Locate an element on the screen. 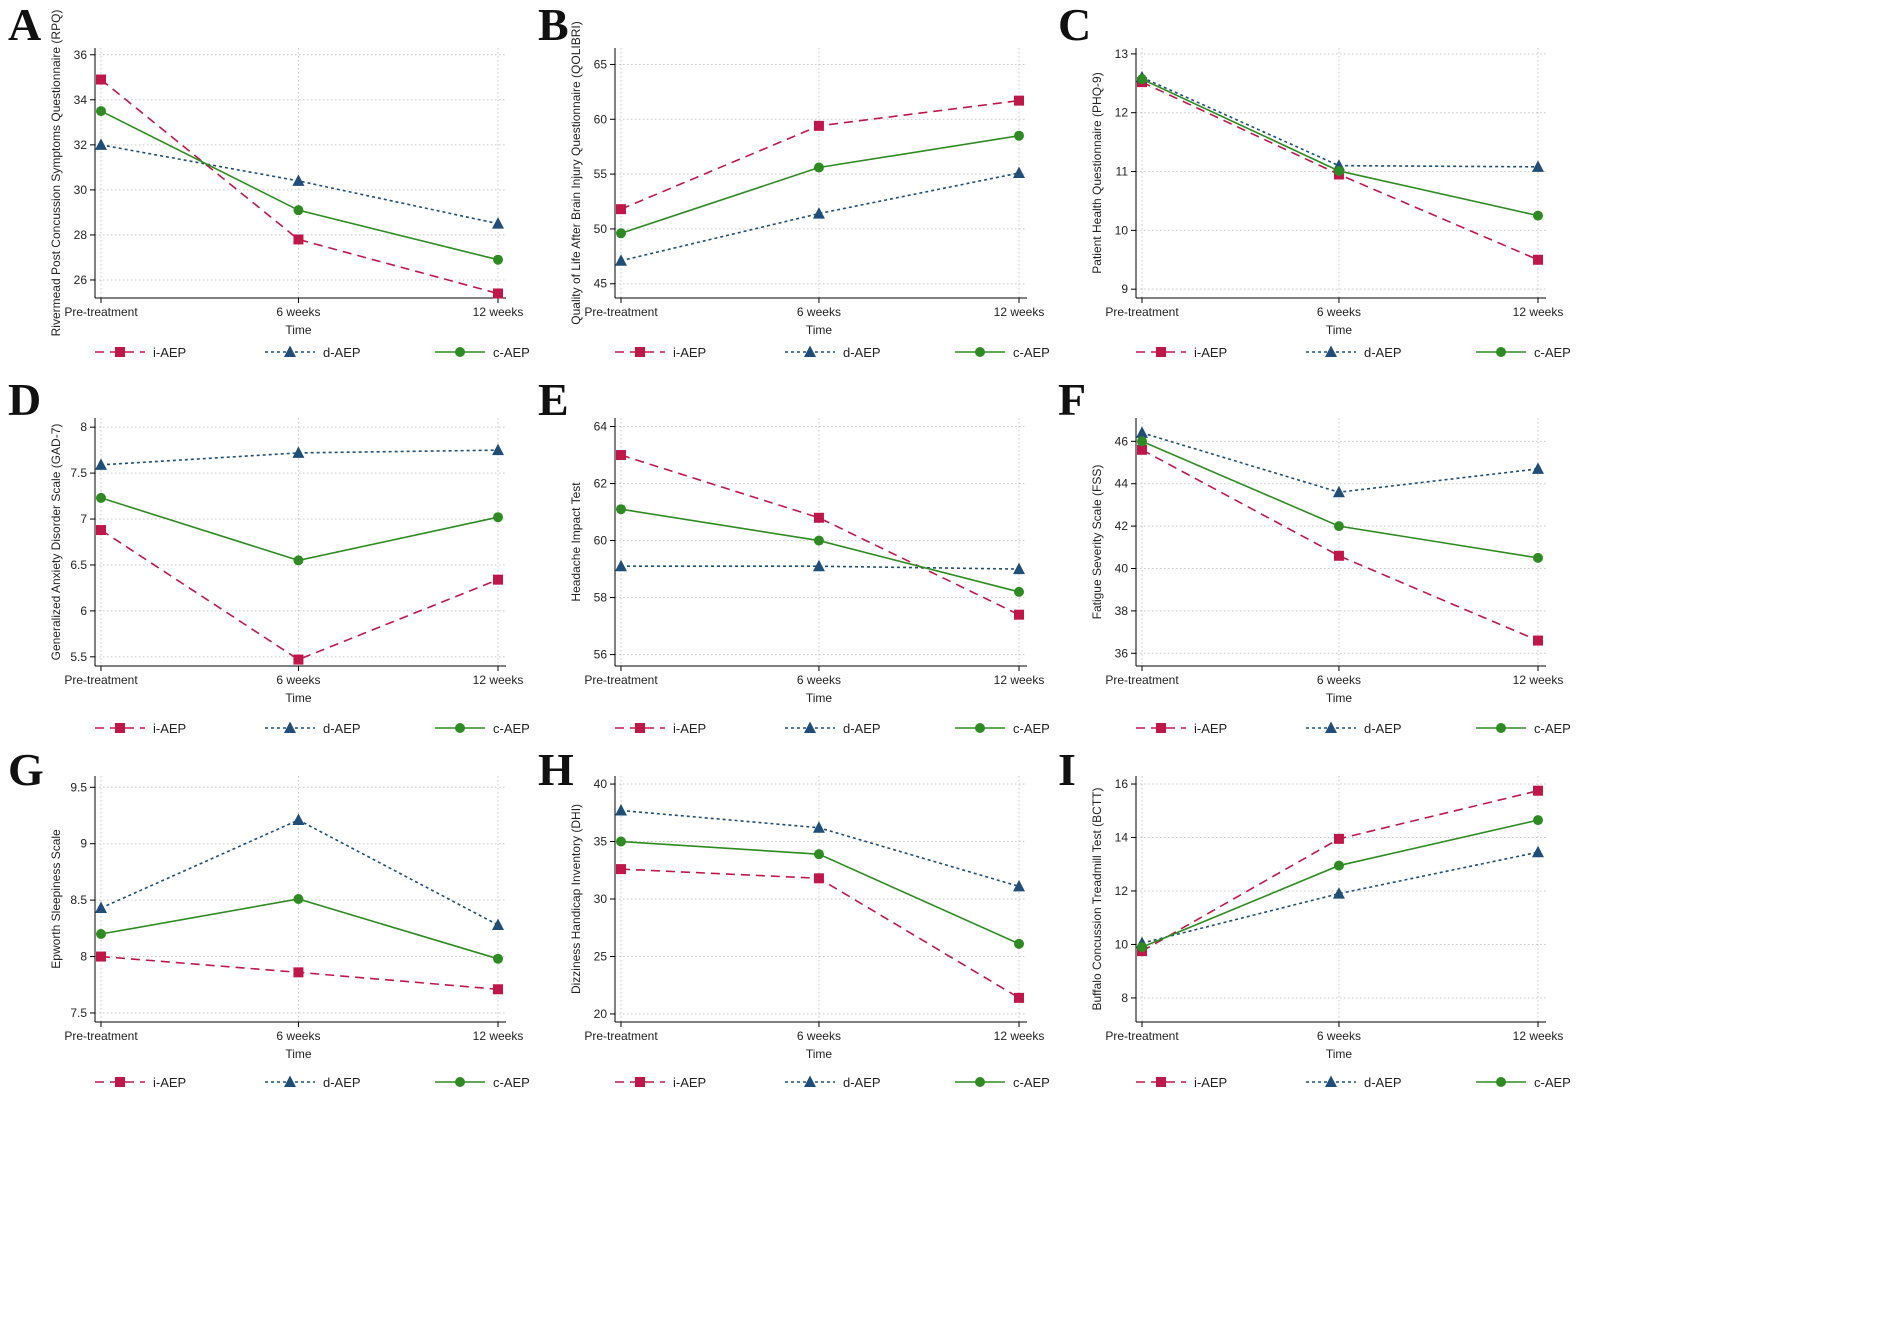 The height and width of the screenshot is (1325, 1902). x-tick-label: Pre-treatment is located at coordinates (101, 312).